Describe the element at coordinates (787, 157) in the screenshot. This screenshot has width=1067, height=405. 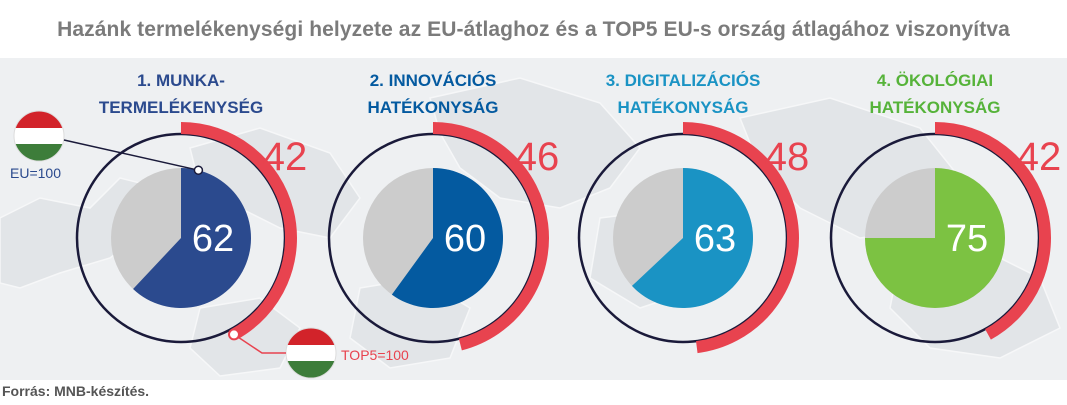
I see `top5-index-value: 48` at that location.